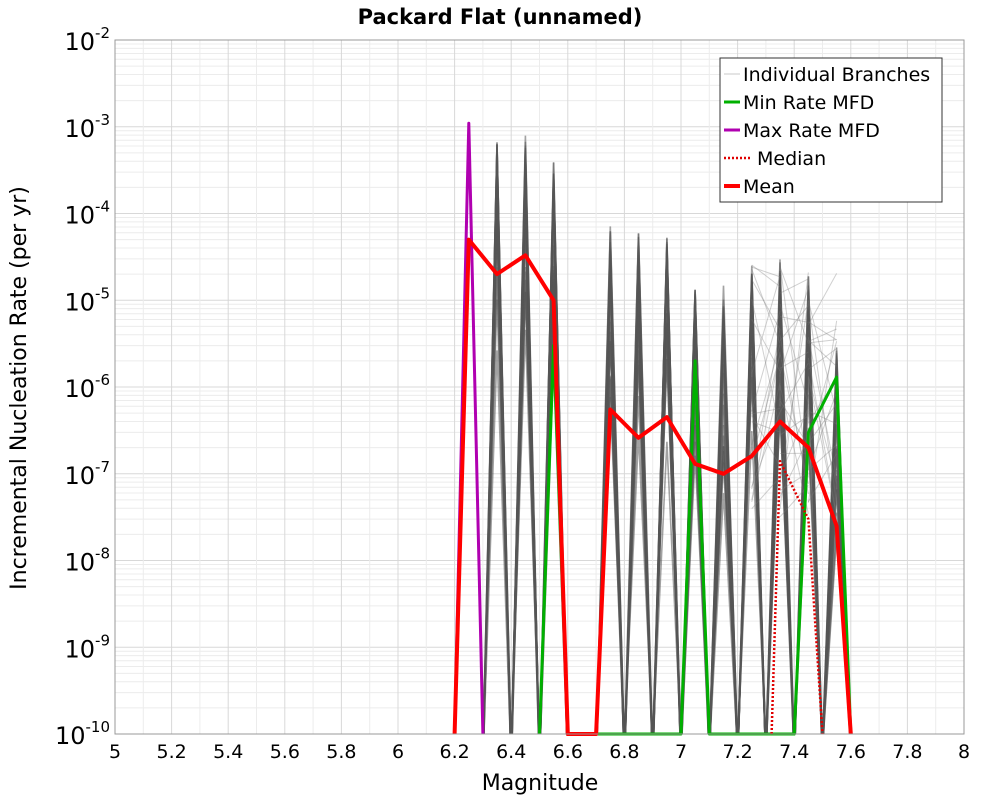 This screenshot has height=800, width=1000. I want to click on x-tick-label: 6.2, so click(454, 752).